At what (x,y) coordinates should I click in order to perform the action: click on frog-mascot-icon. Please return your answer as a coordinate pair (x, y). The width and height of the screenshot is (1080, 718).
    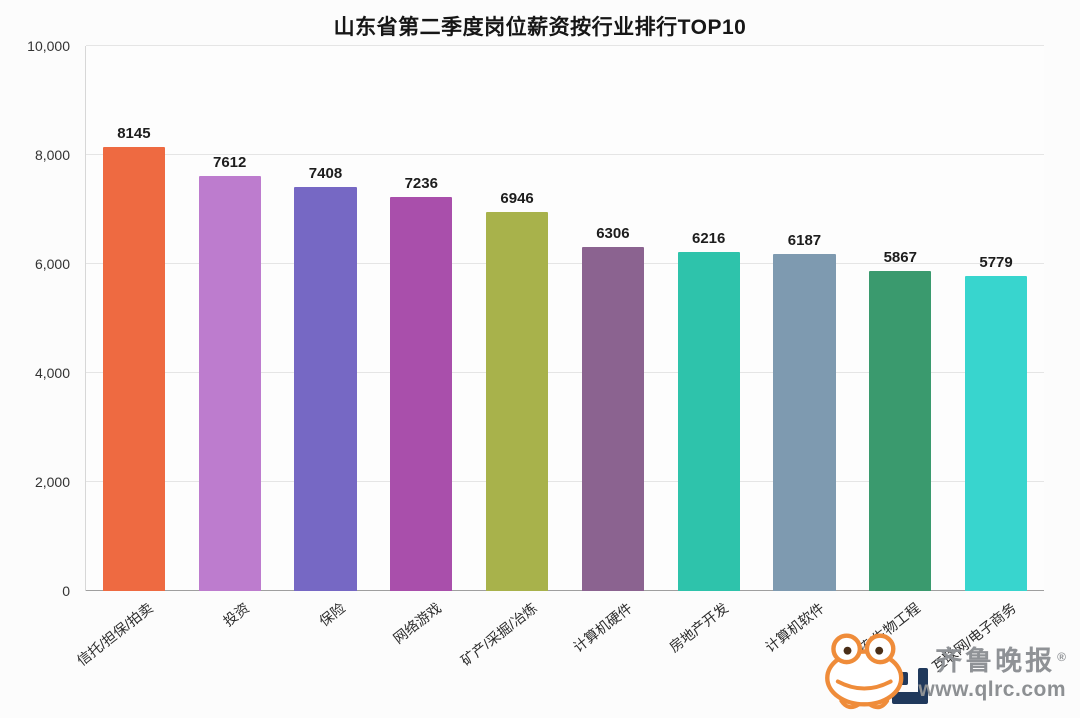
    Looking at the image, I should click on (864, 671).